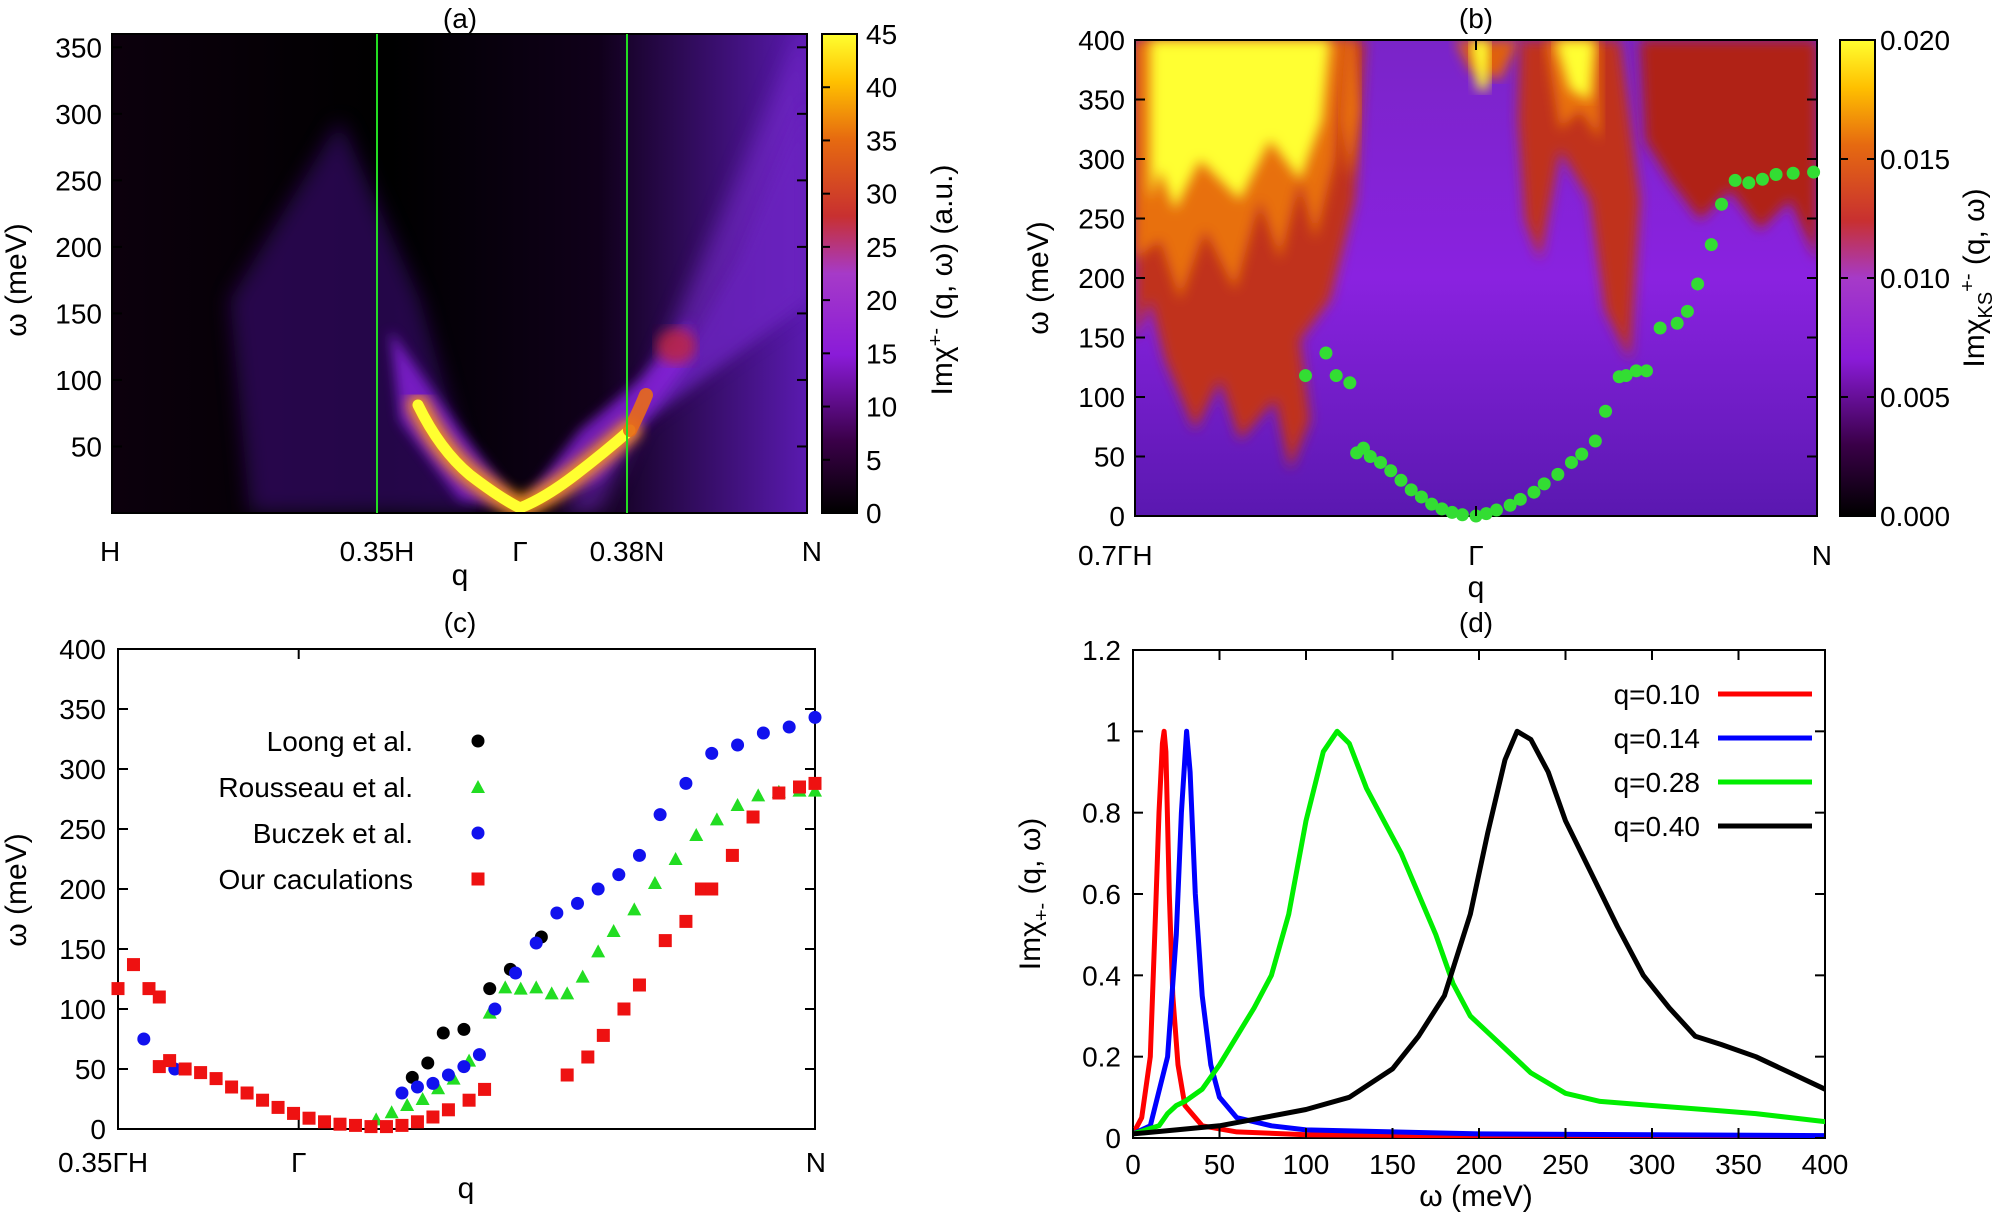 The width and height of the screenshot is (2000, 1214). I want to click on panel-c-title: (c), so click(460, 622).